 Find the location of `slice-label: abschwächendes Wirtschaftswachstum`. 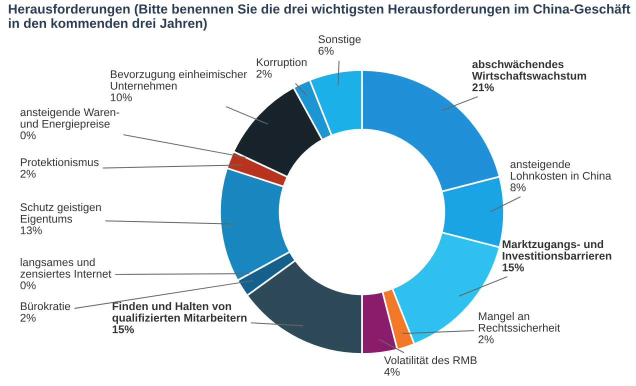

slice-label: abschwächendes Wirtschaftswachstum is located at coordinates (529, 70).